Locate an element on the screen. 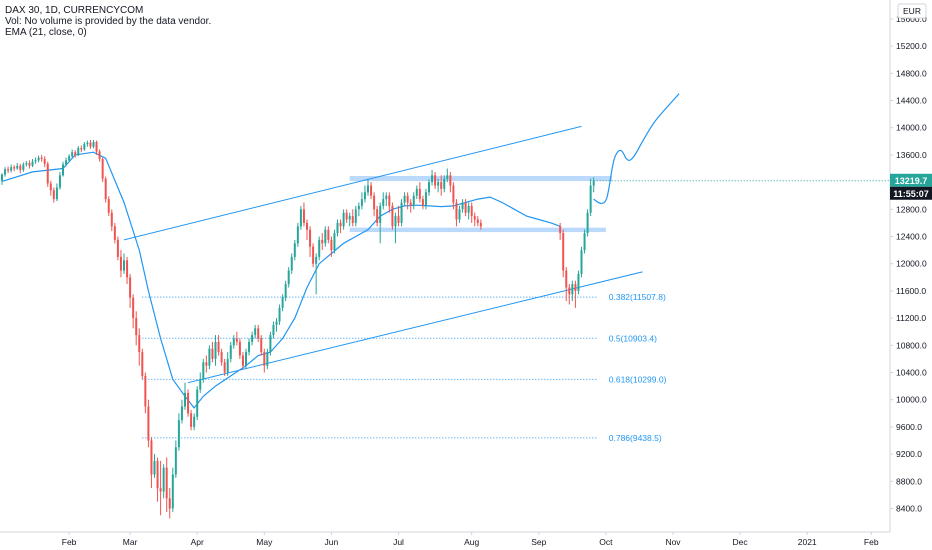 This screenshot has height=550, width=932. price-tick-label: 12800.0 is located at coordinates (911, 209).